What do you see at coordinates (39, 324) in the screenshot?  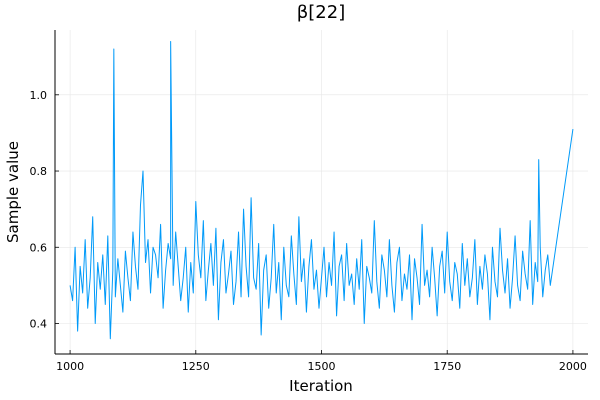 I see `y-tick-label: 0.4` at bounding box center [39, 324].